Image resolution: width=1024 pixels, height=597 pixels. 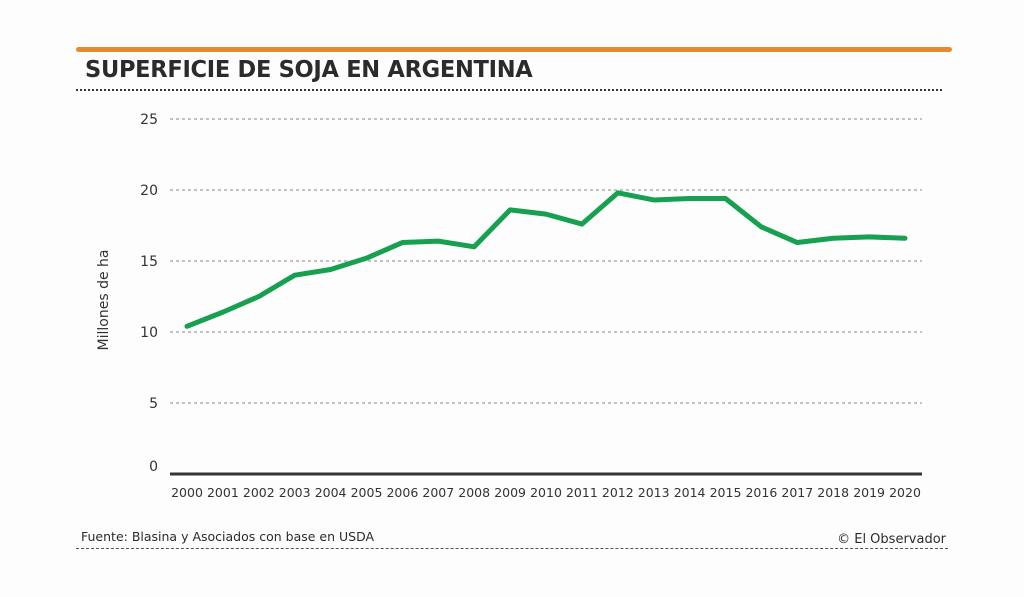 I want to click on copyright-credit: © El Observador, so click(x=891, y=539).